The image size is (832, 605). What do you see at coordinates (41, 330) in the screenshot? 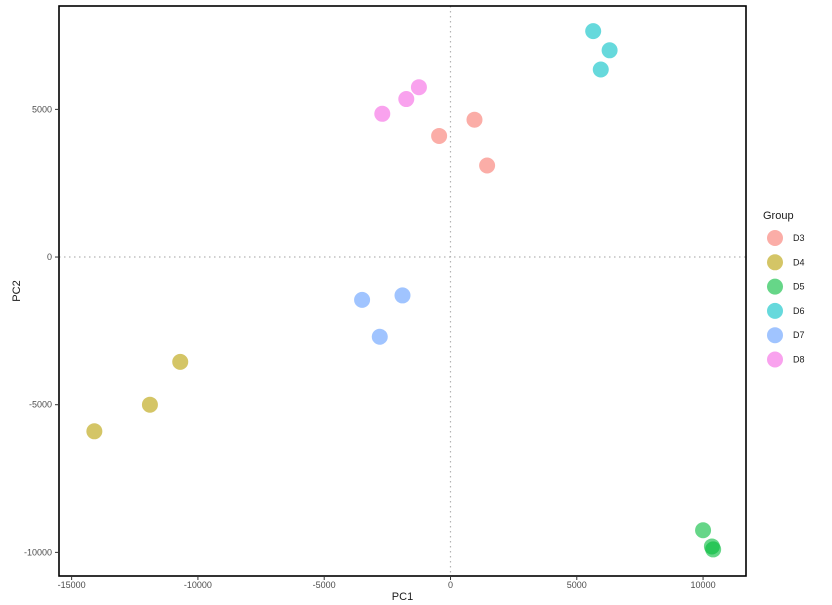
I see `y-axis-ticks: -10000 -5000 0 5000` at bounding box center [41, 330].